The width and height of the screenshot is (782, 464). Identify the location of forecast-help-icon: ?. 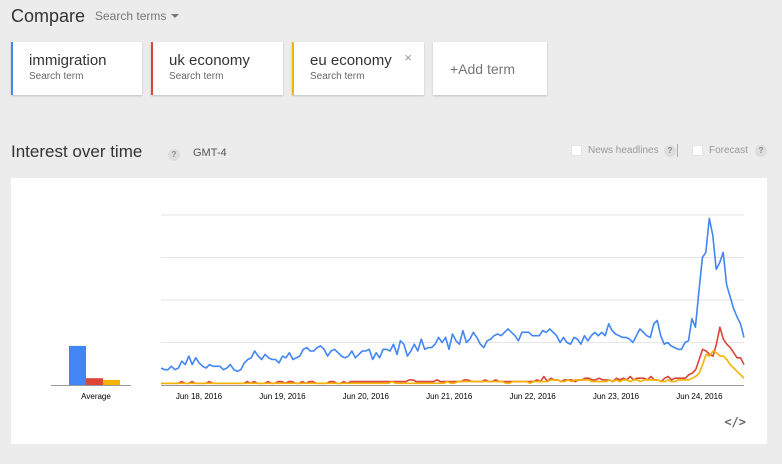
(761, 151).